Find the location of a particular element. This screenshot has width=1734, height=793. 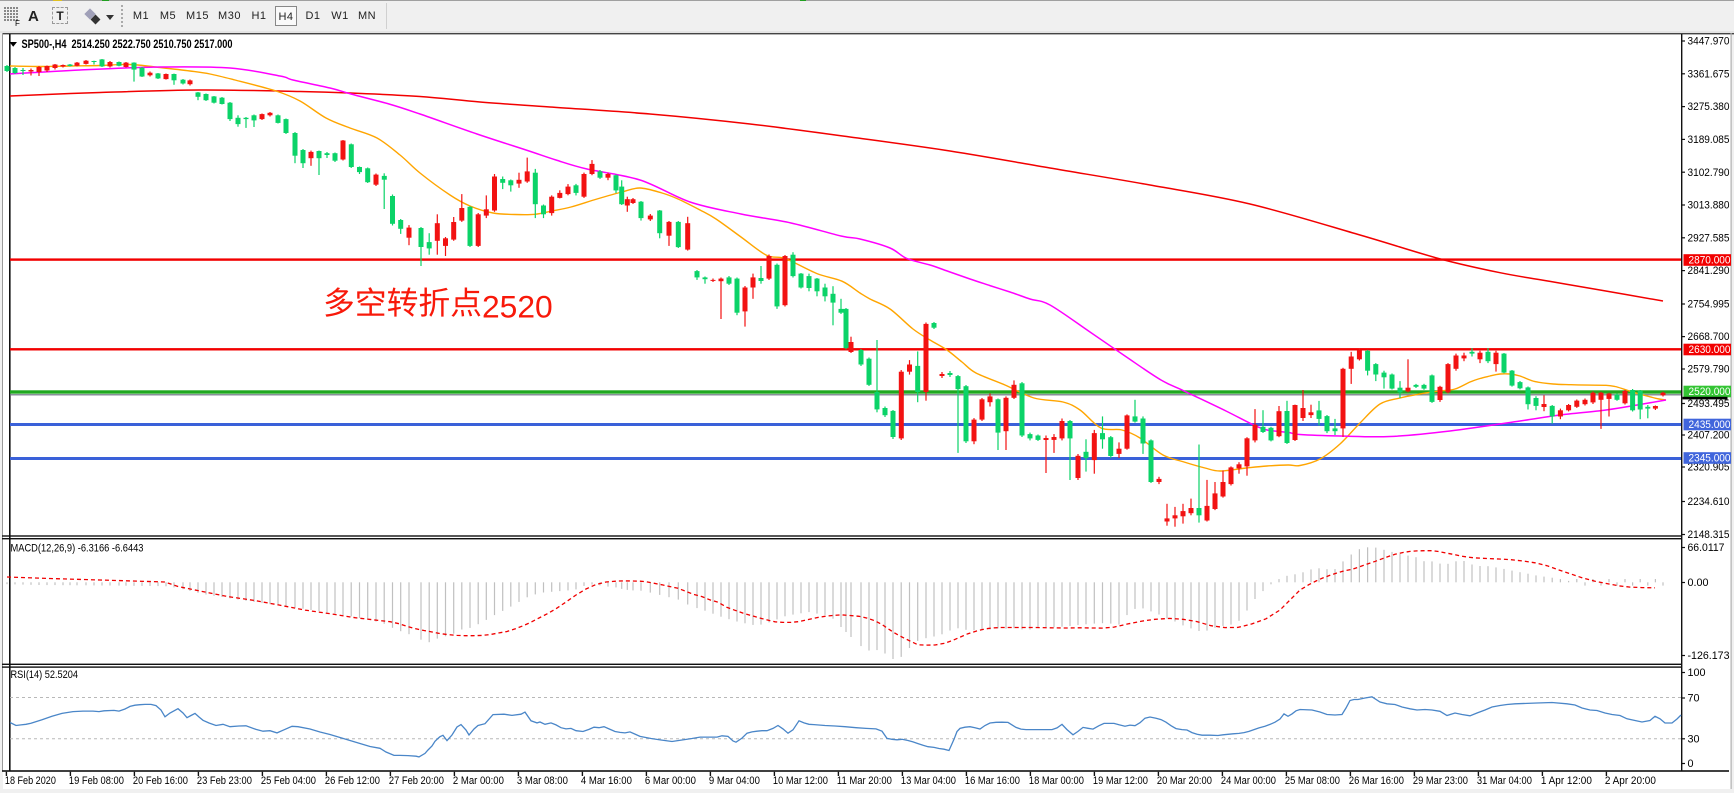

svg-text: 26 Feb 12:00 is located at coordinates (352, 781).